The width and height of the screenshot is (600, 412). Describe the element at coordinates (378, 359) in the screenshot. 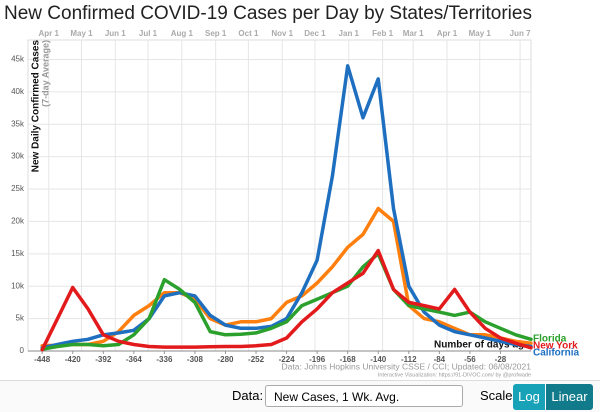

I see `x-tick-label: -140` at that location.